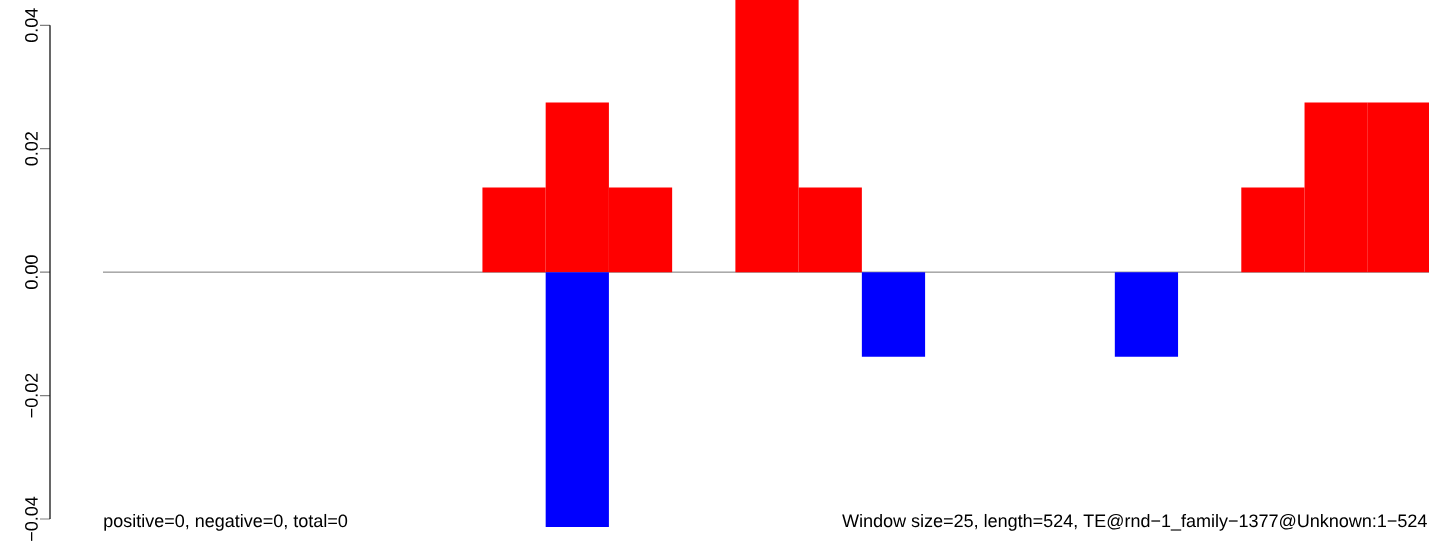  I want to click on y-tick-label: 0.00, so click(31, 272).